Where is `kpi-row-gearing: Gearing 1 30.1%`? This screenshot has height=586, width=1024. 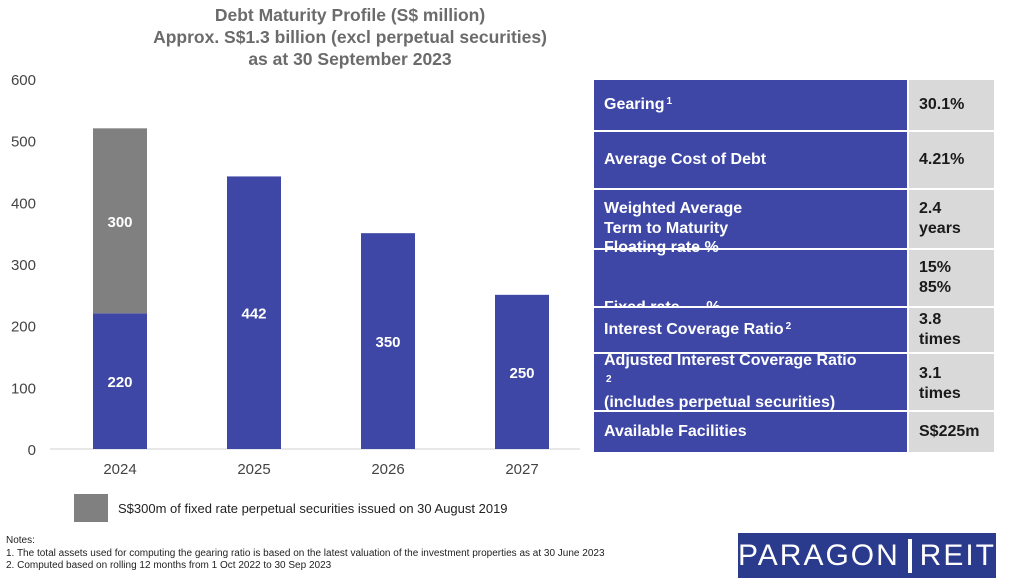 kpi-row-gearing: Gearing 1 30.1% is located at coordinates (794, 105).